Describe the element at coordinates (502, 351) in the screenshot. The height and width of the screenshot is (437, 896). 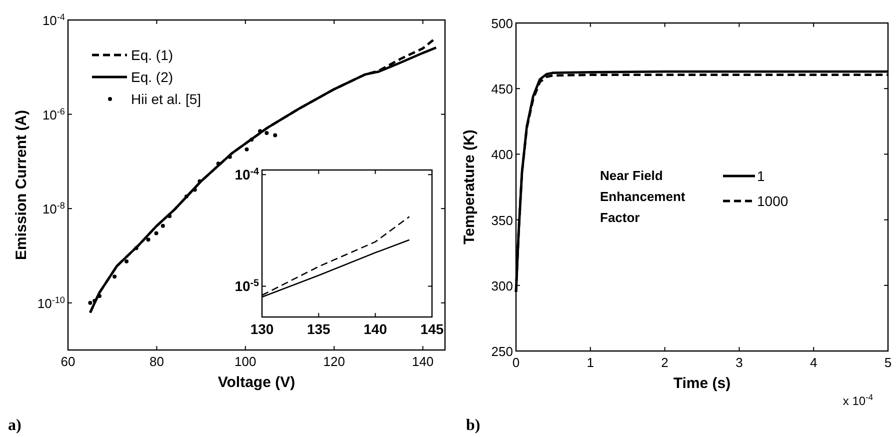
I see `y-tick-label: 250` at that location.